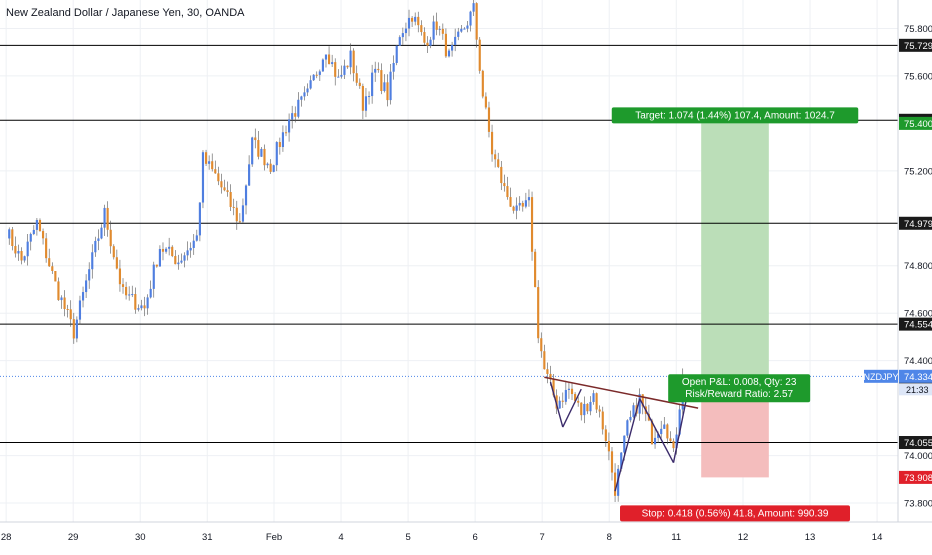 Image resolution: width=932 pixels, height=555 pixels. Describe the element at coordinates (915, 477) in the screenshot. I see `stop-price-badge-bg` at that location.